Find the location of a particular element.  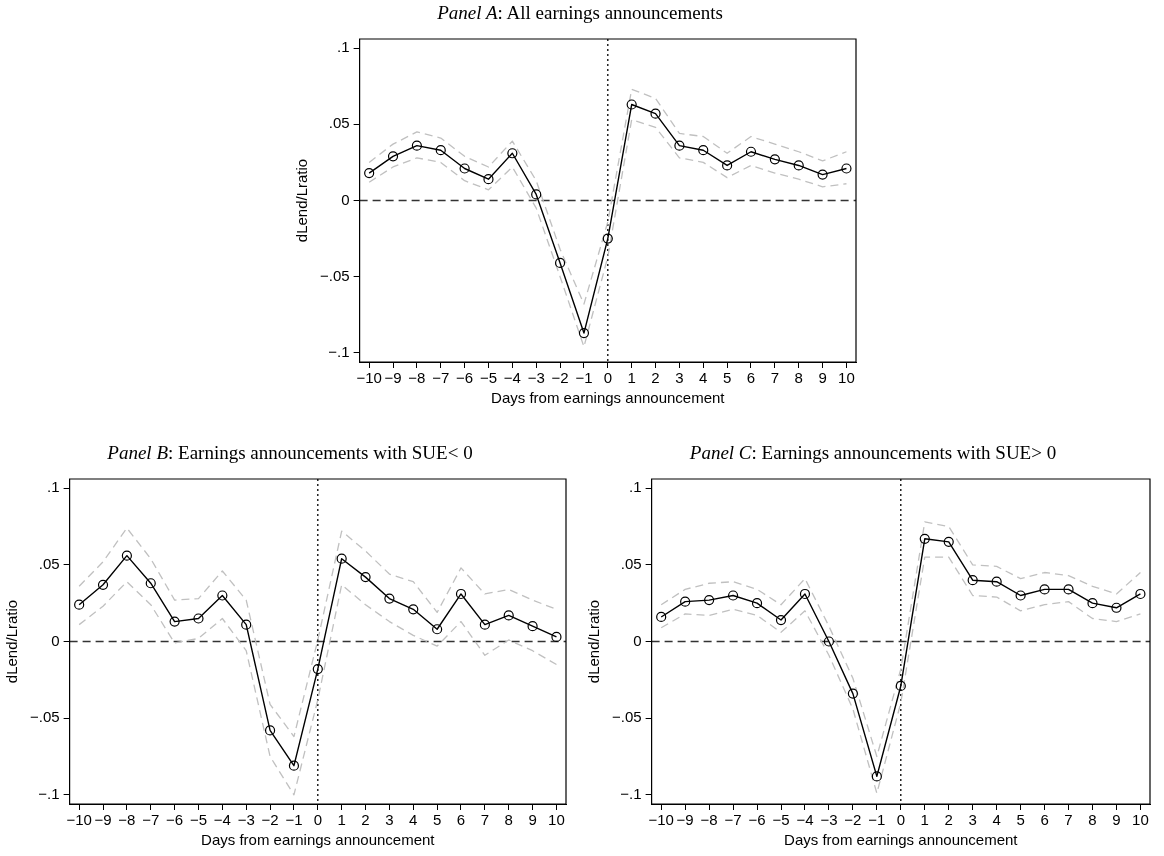

x-tick-label: 4 is located at coordinates (413, 820).